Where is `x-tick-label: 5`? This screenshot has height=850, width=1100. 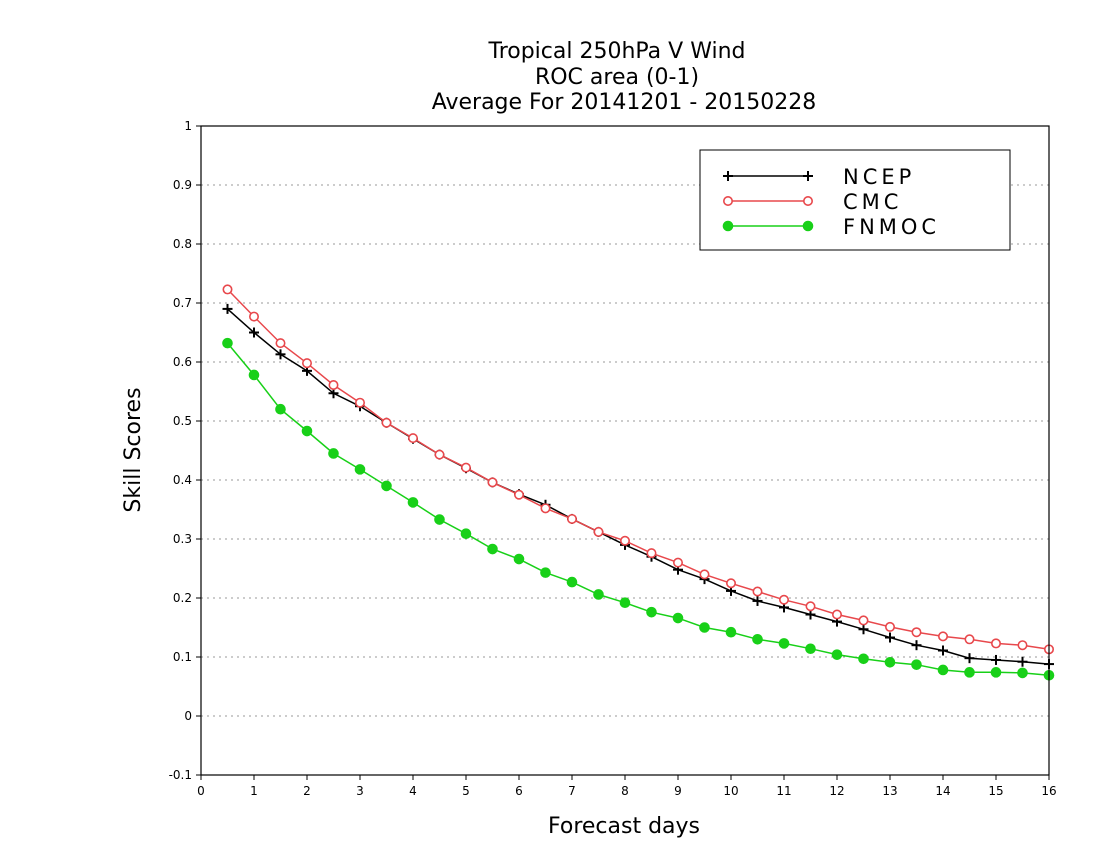 x-tick-label: 5 is located at coordinates (466, 791).